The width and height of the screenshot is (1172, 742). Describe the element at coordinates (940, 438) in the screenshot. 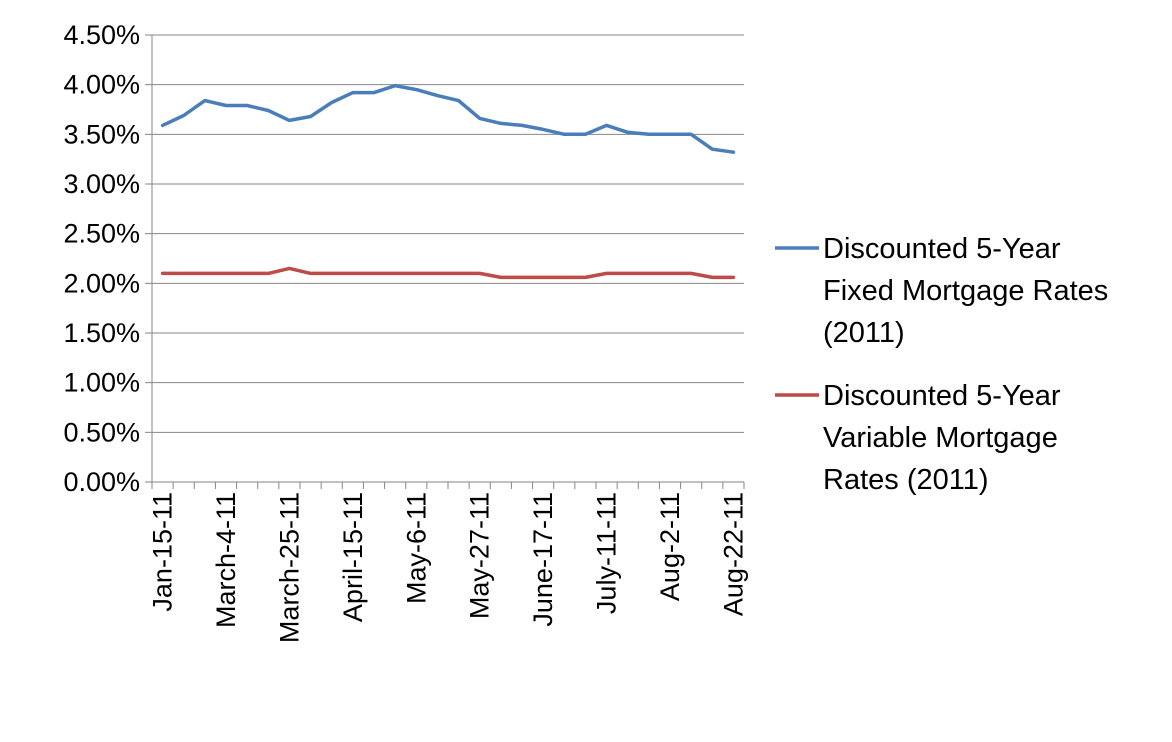

I see `legend-label: Variable Mortgage` at that location.